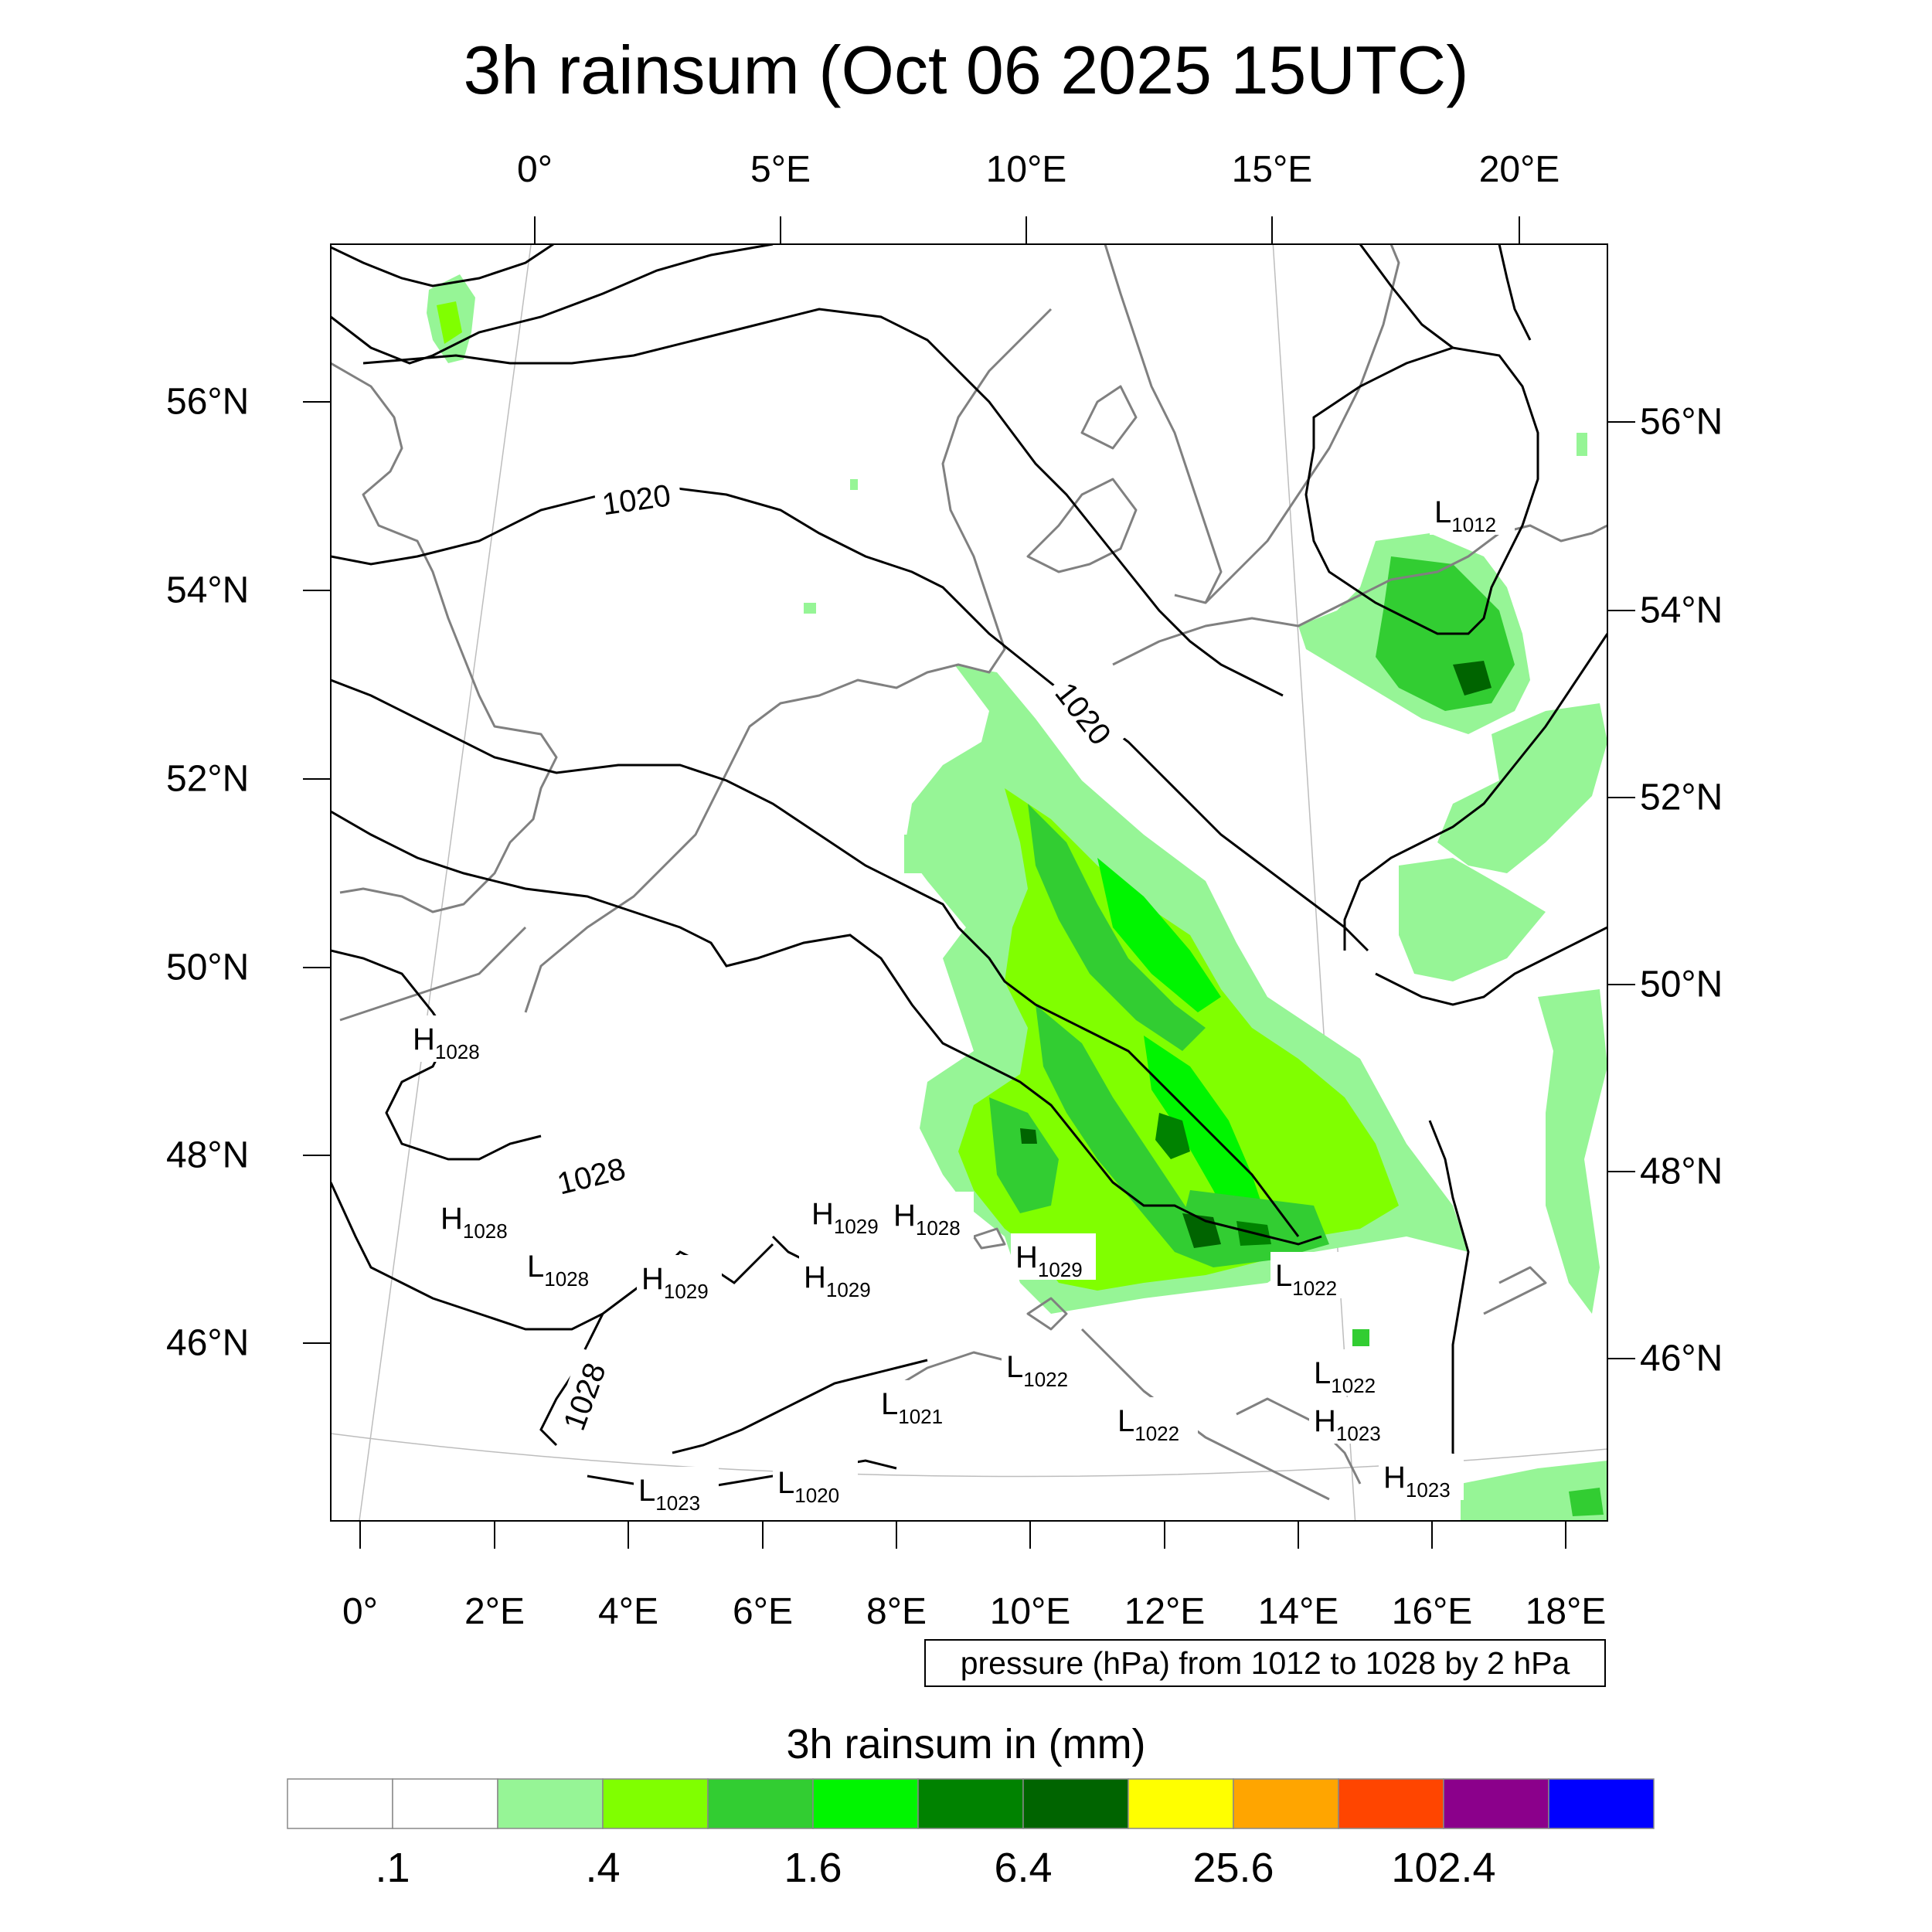 The image size is (1932, 1932). I want to click on colorbar-title: 3h rainsum in (mm), so click(966, 1744).